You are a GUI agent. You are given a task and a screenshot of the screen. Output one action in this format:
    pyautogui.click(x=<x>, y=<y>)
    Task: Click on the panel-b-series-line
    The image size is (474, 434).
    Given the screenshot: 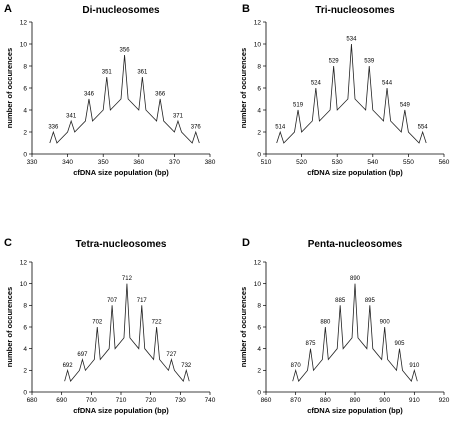 What is the action you would take?
    pyautogui.click(x=351, y=93)
    